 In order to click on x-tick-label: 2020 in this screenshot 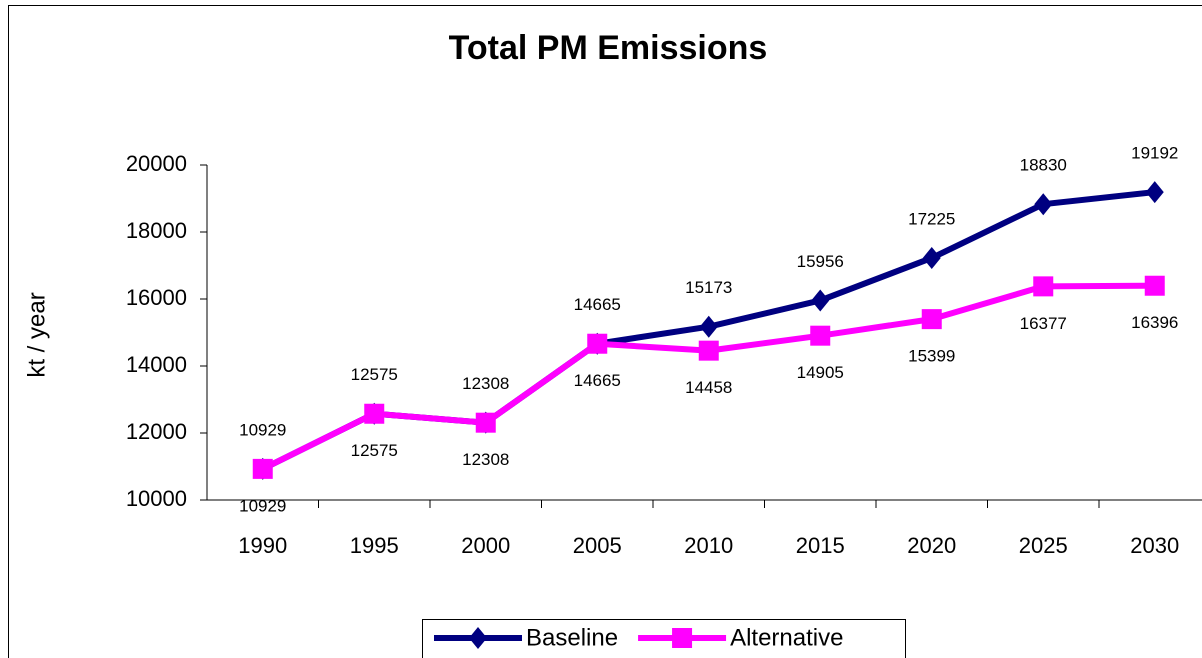, I will do `click(931, 545)`.